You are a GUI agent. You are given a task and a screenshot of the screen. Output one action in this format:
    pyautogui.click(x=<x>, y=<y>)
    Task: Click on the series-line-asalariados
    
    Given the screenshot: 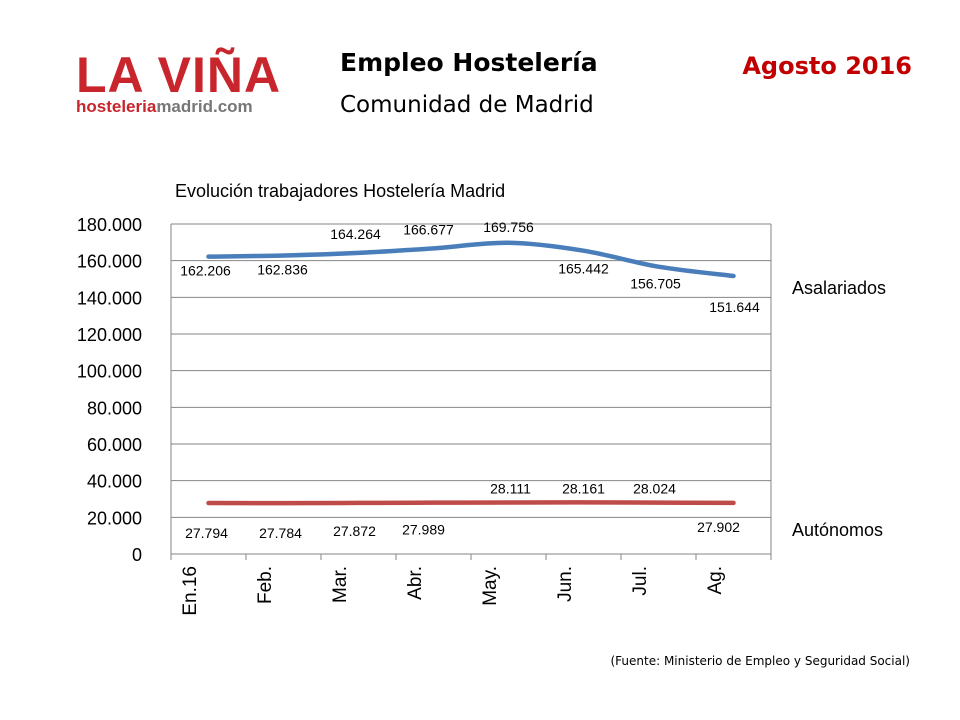 What is the action you would take?
    pyautogui.click(x=471, y=259)
    